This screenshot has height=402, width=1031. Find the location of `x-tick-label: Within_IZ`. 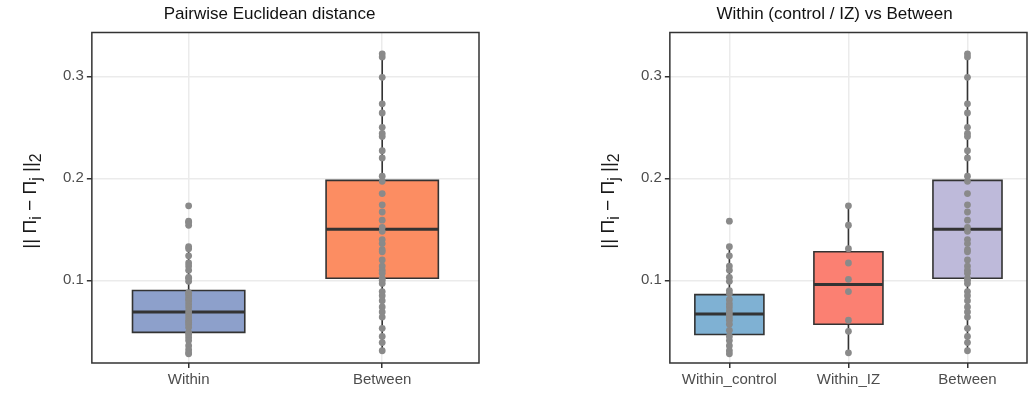

x-tick-label: Within_IZ is located at coordinates (848, 379).